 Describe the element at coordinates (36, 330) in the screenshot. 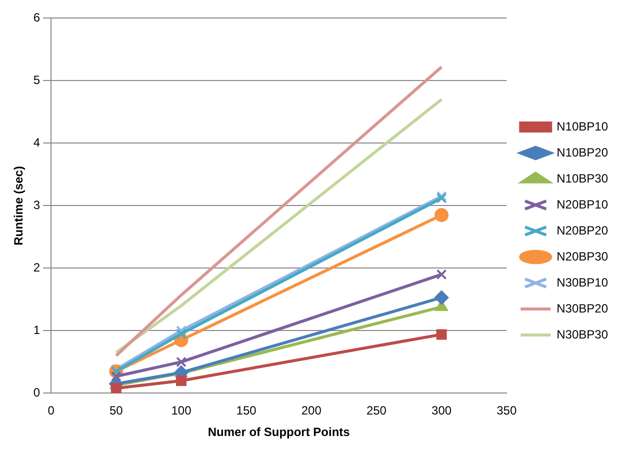

I see `y-tick-label: 1` at that location.